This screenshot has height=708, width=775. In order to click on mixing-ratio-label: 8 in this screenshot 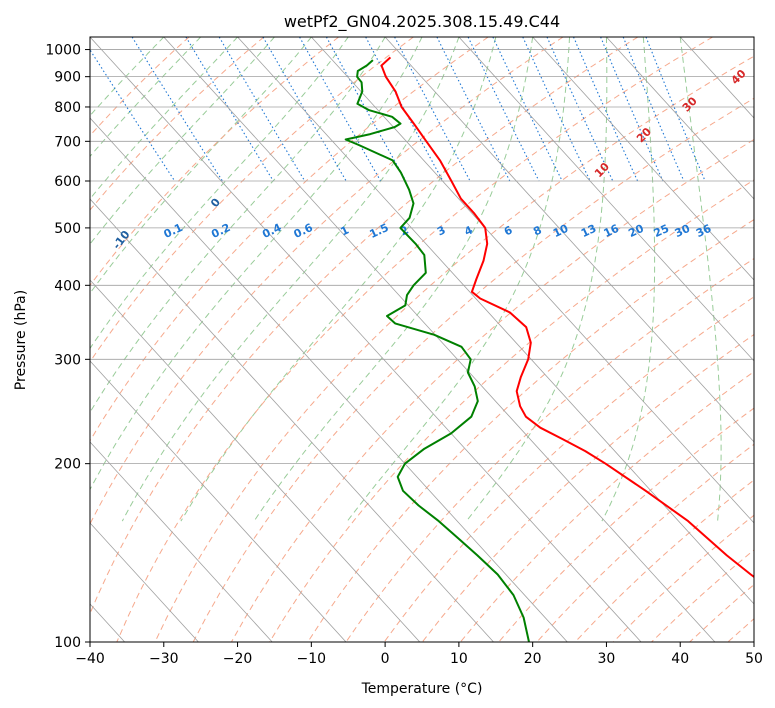, I will do `click(537, 230)`.